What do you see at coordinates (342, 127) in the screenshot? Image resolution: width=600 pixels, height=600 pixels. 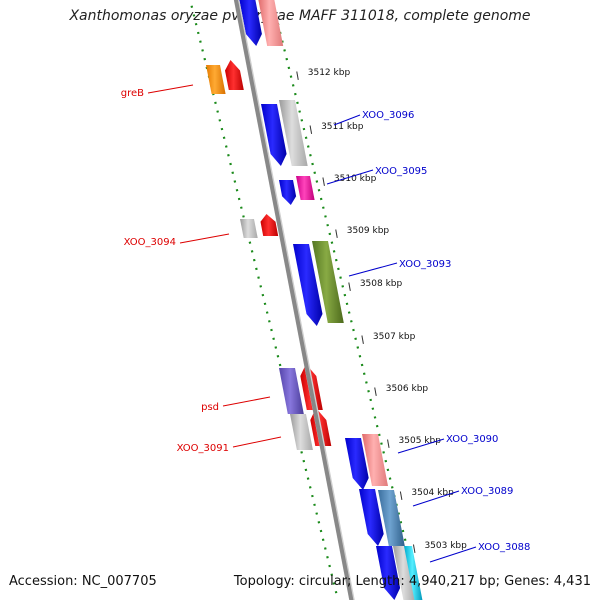 I see `tick-label: 3511 kbp` at bounding box center [342, 127].